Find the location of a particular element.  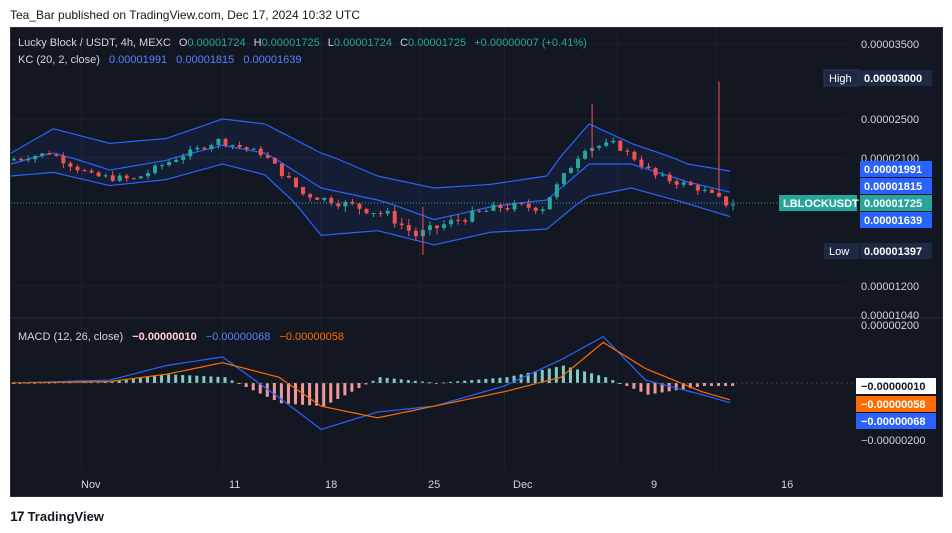

macd-axis: 0.00000200 −0.00000200 is located at coordinates (893, 383).